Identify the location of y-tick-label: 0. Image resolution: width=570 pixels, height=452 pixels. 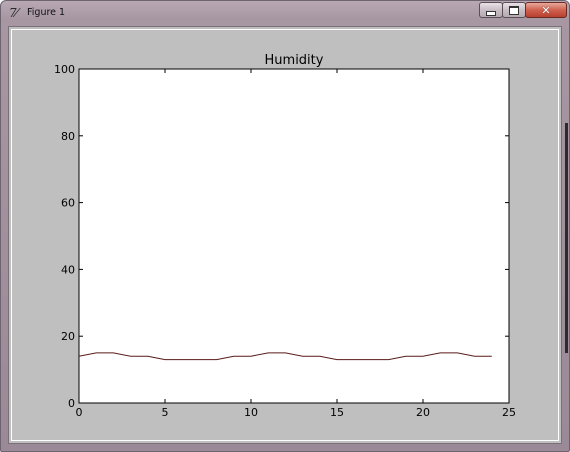
(71, 403).